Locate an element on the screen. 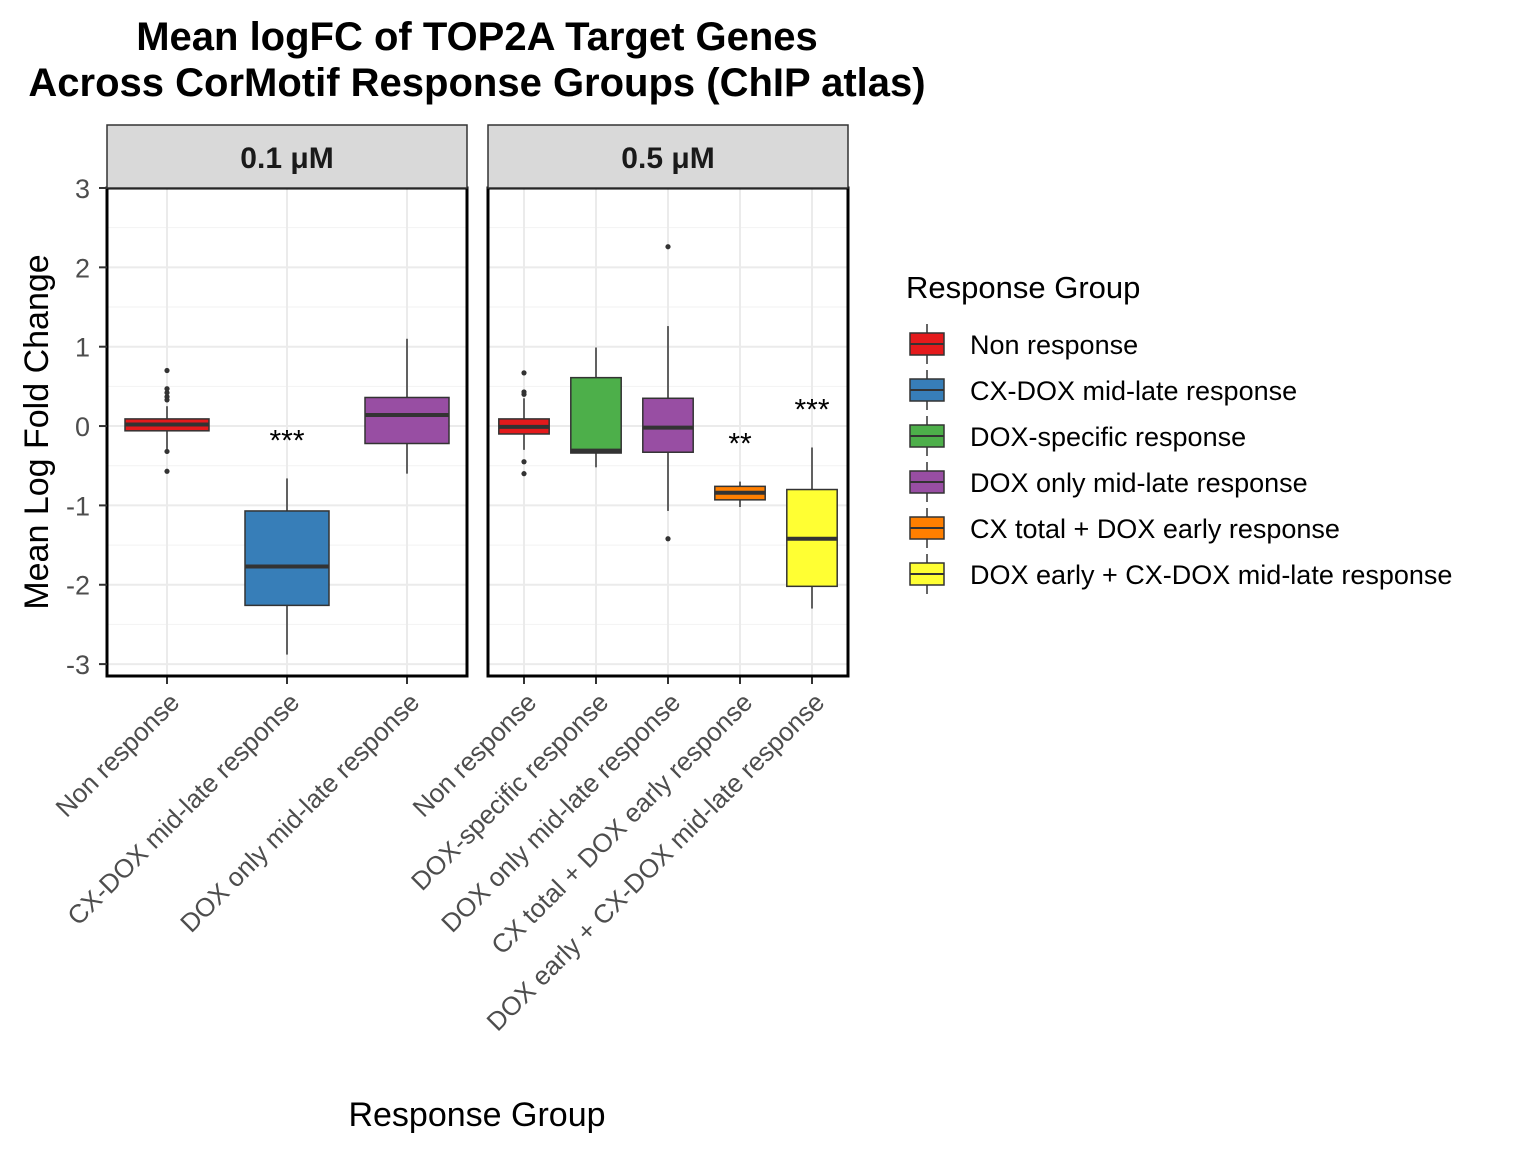  y-tick-label: 3 is located at coordinates (82, 189).